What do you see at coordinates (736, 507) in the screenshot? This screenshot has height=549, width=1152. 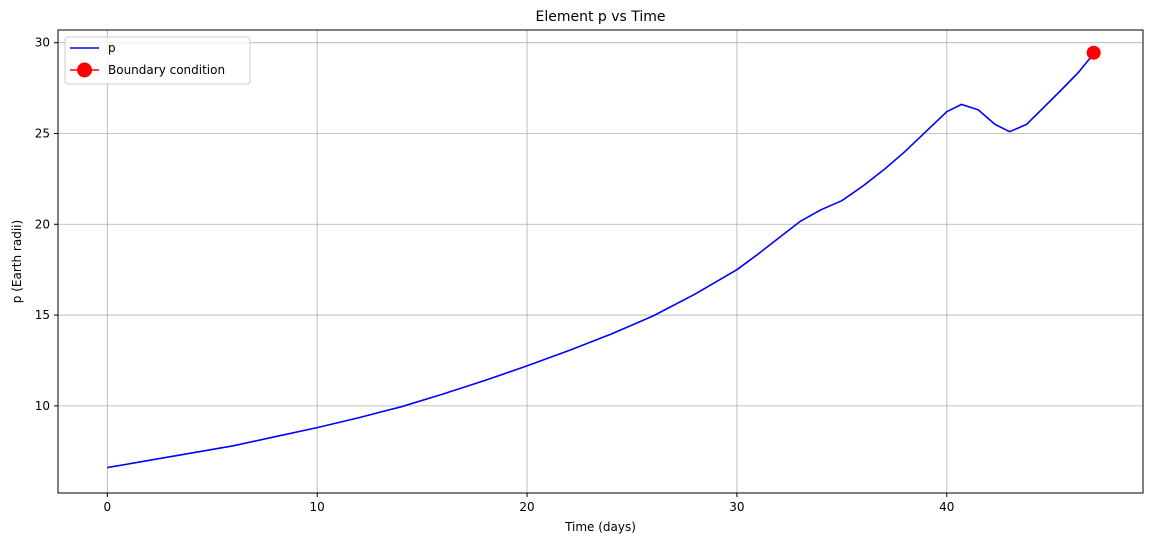 I see `x-tick-label: 30` at bounding box center [736, 507].